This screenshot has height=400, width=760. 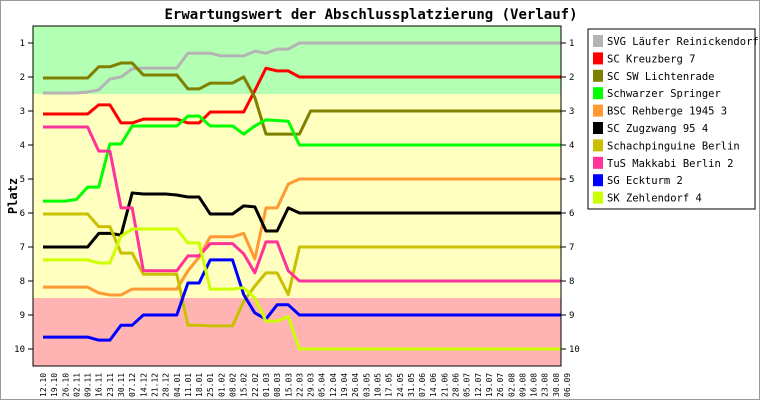 What do you see at coordinates (88, 385) in the screenshot?
I see `x-tick-label: 09.11` at bounding box center [88, 385].